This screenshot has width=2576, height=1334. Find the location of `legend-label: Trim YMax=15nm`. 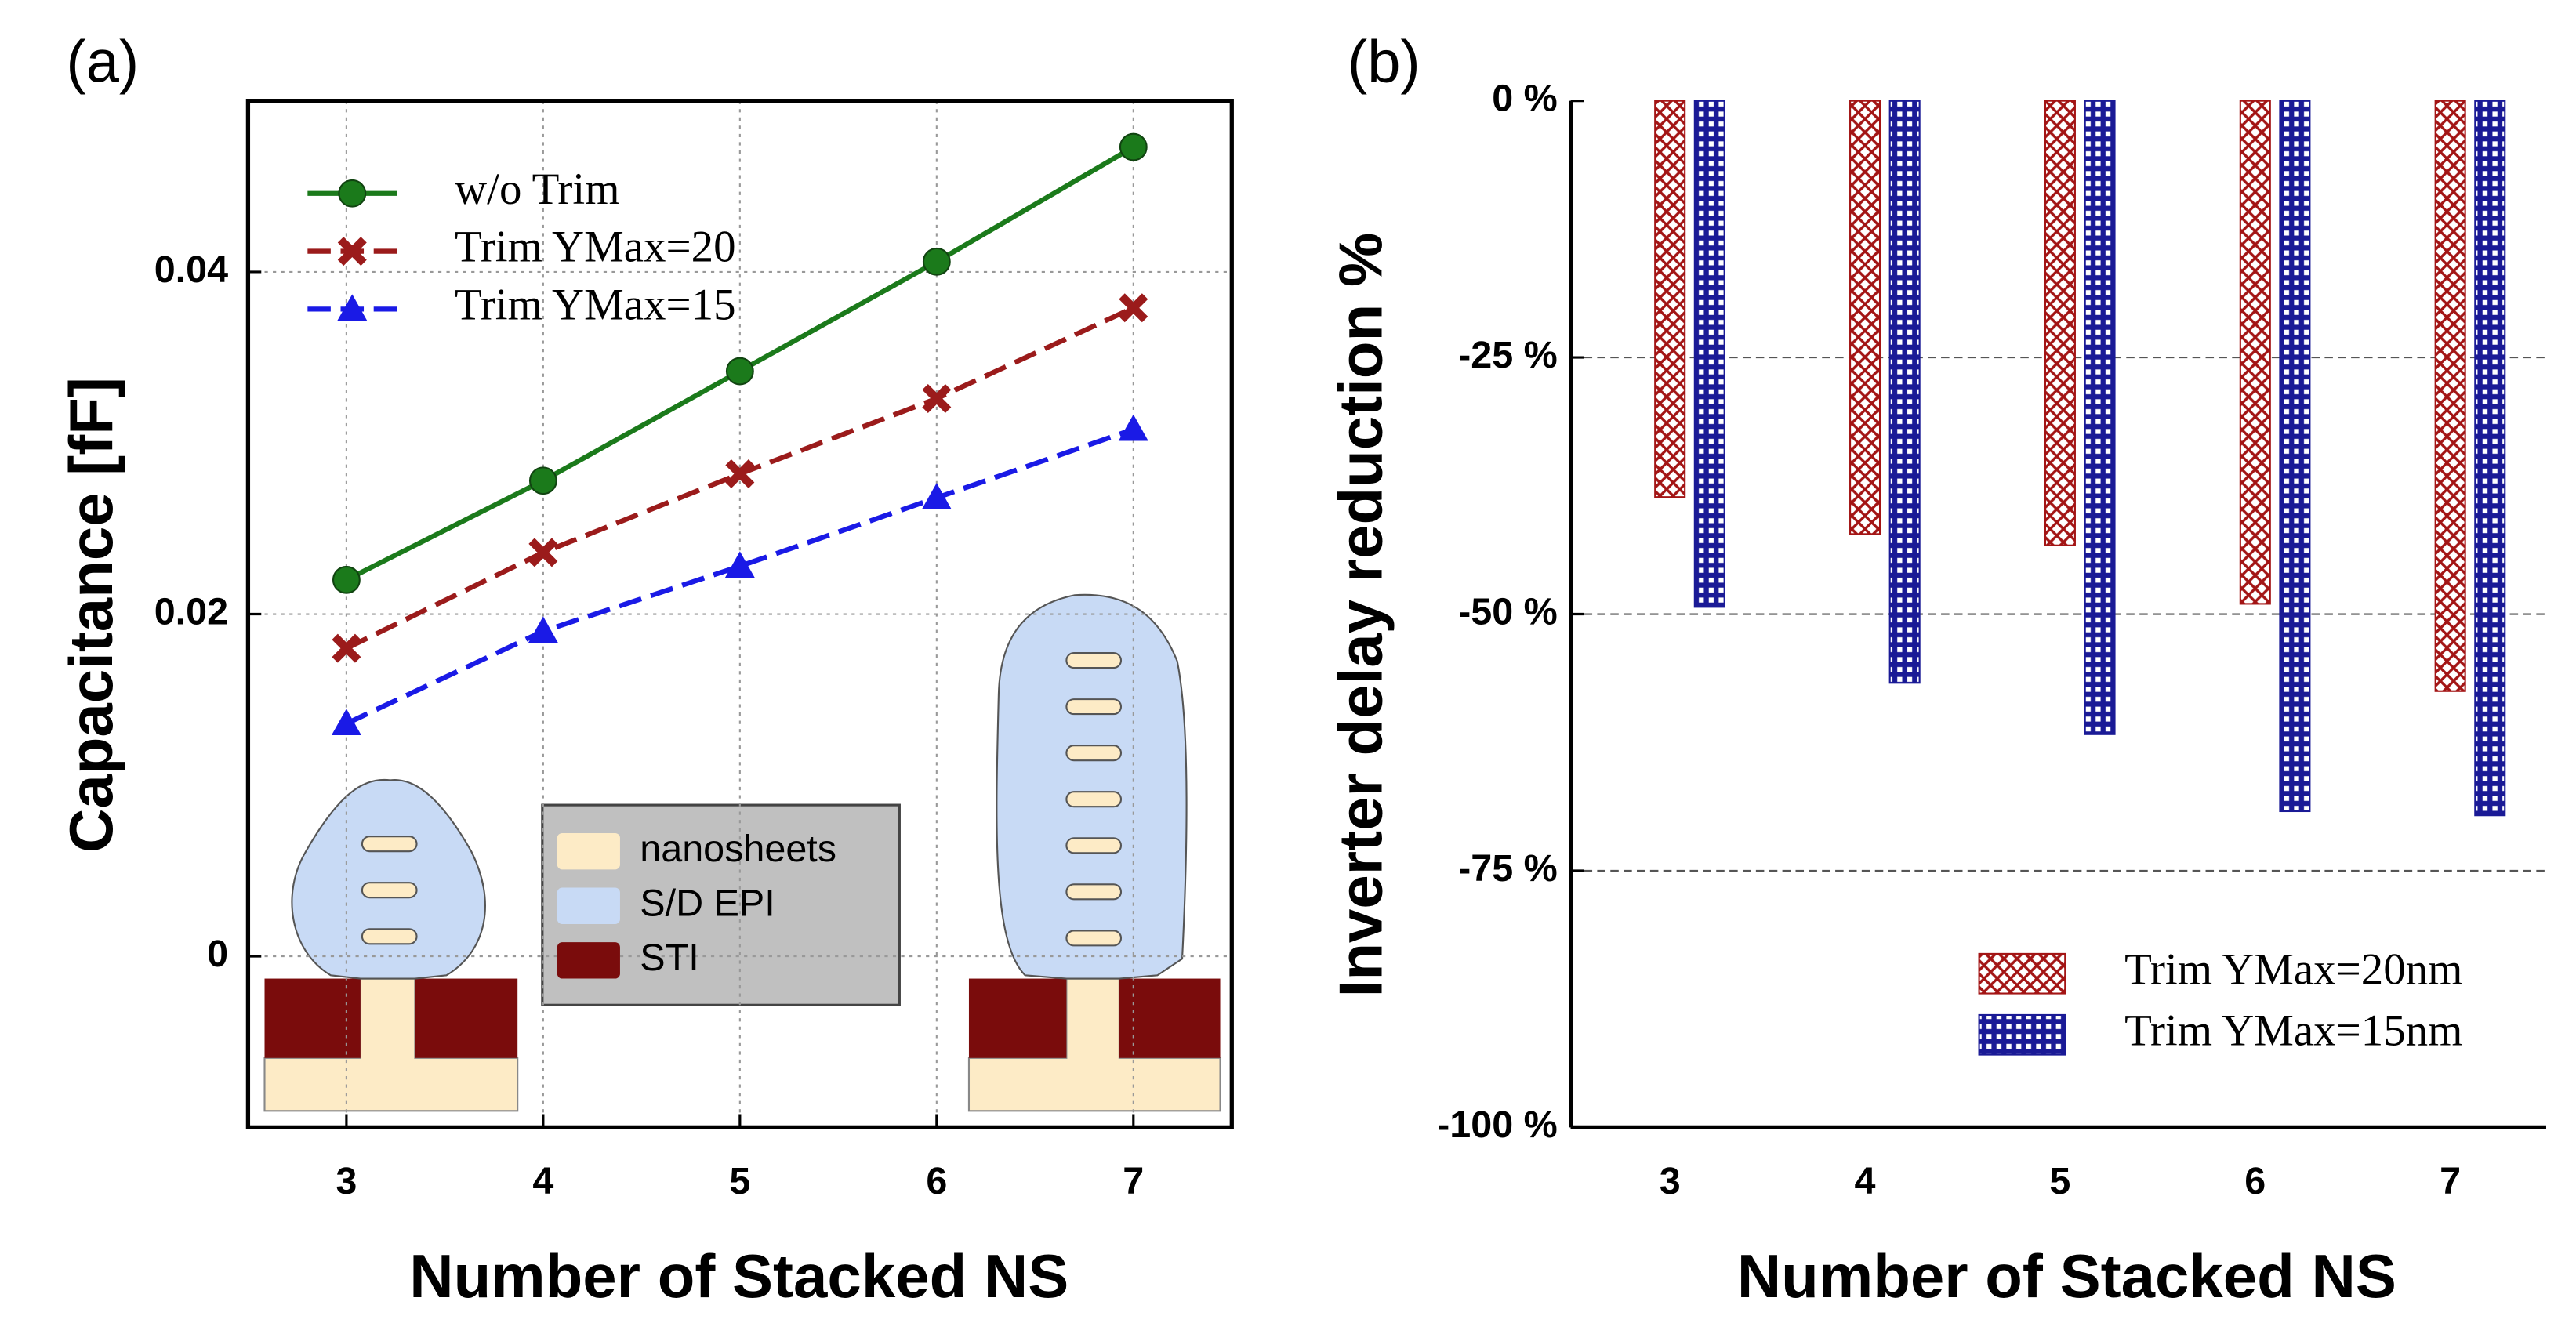

legend-label: Trim YMax=15nm is located at coordinates (2293, 1030).